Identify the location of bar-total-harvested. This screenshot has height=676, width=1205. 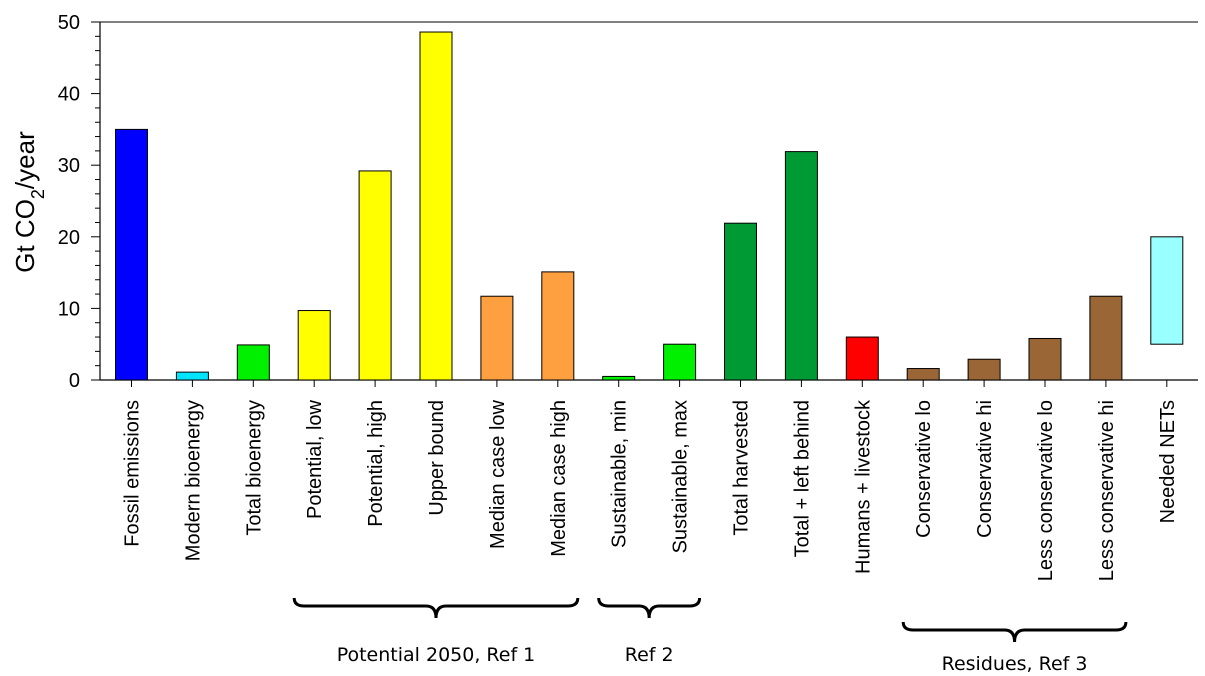
(740, 301).